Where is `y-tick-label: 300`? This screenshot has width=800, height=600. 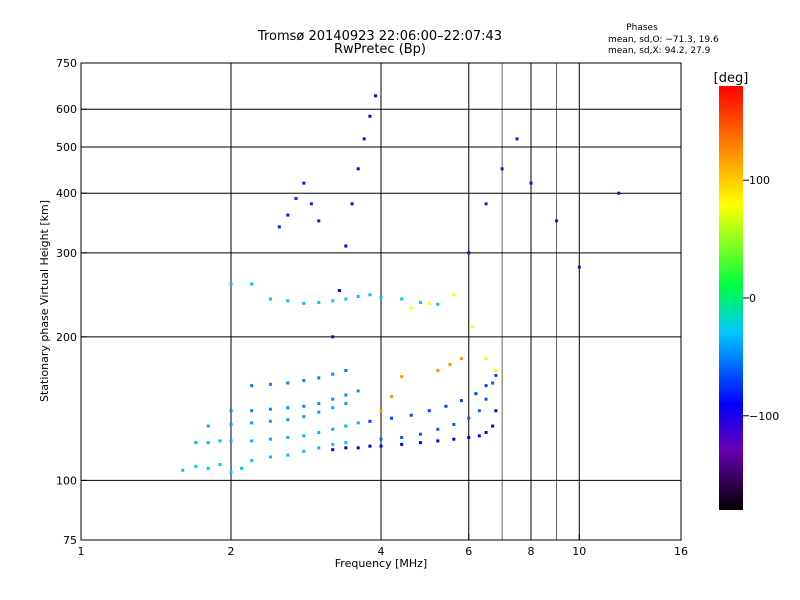
y-tick-label: 300 is located at coordinates (66, 253).